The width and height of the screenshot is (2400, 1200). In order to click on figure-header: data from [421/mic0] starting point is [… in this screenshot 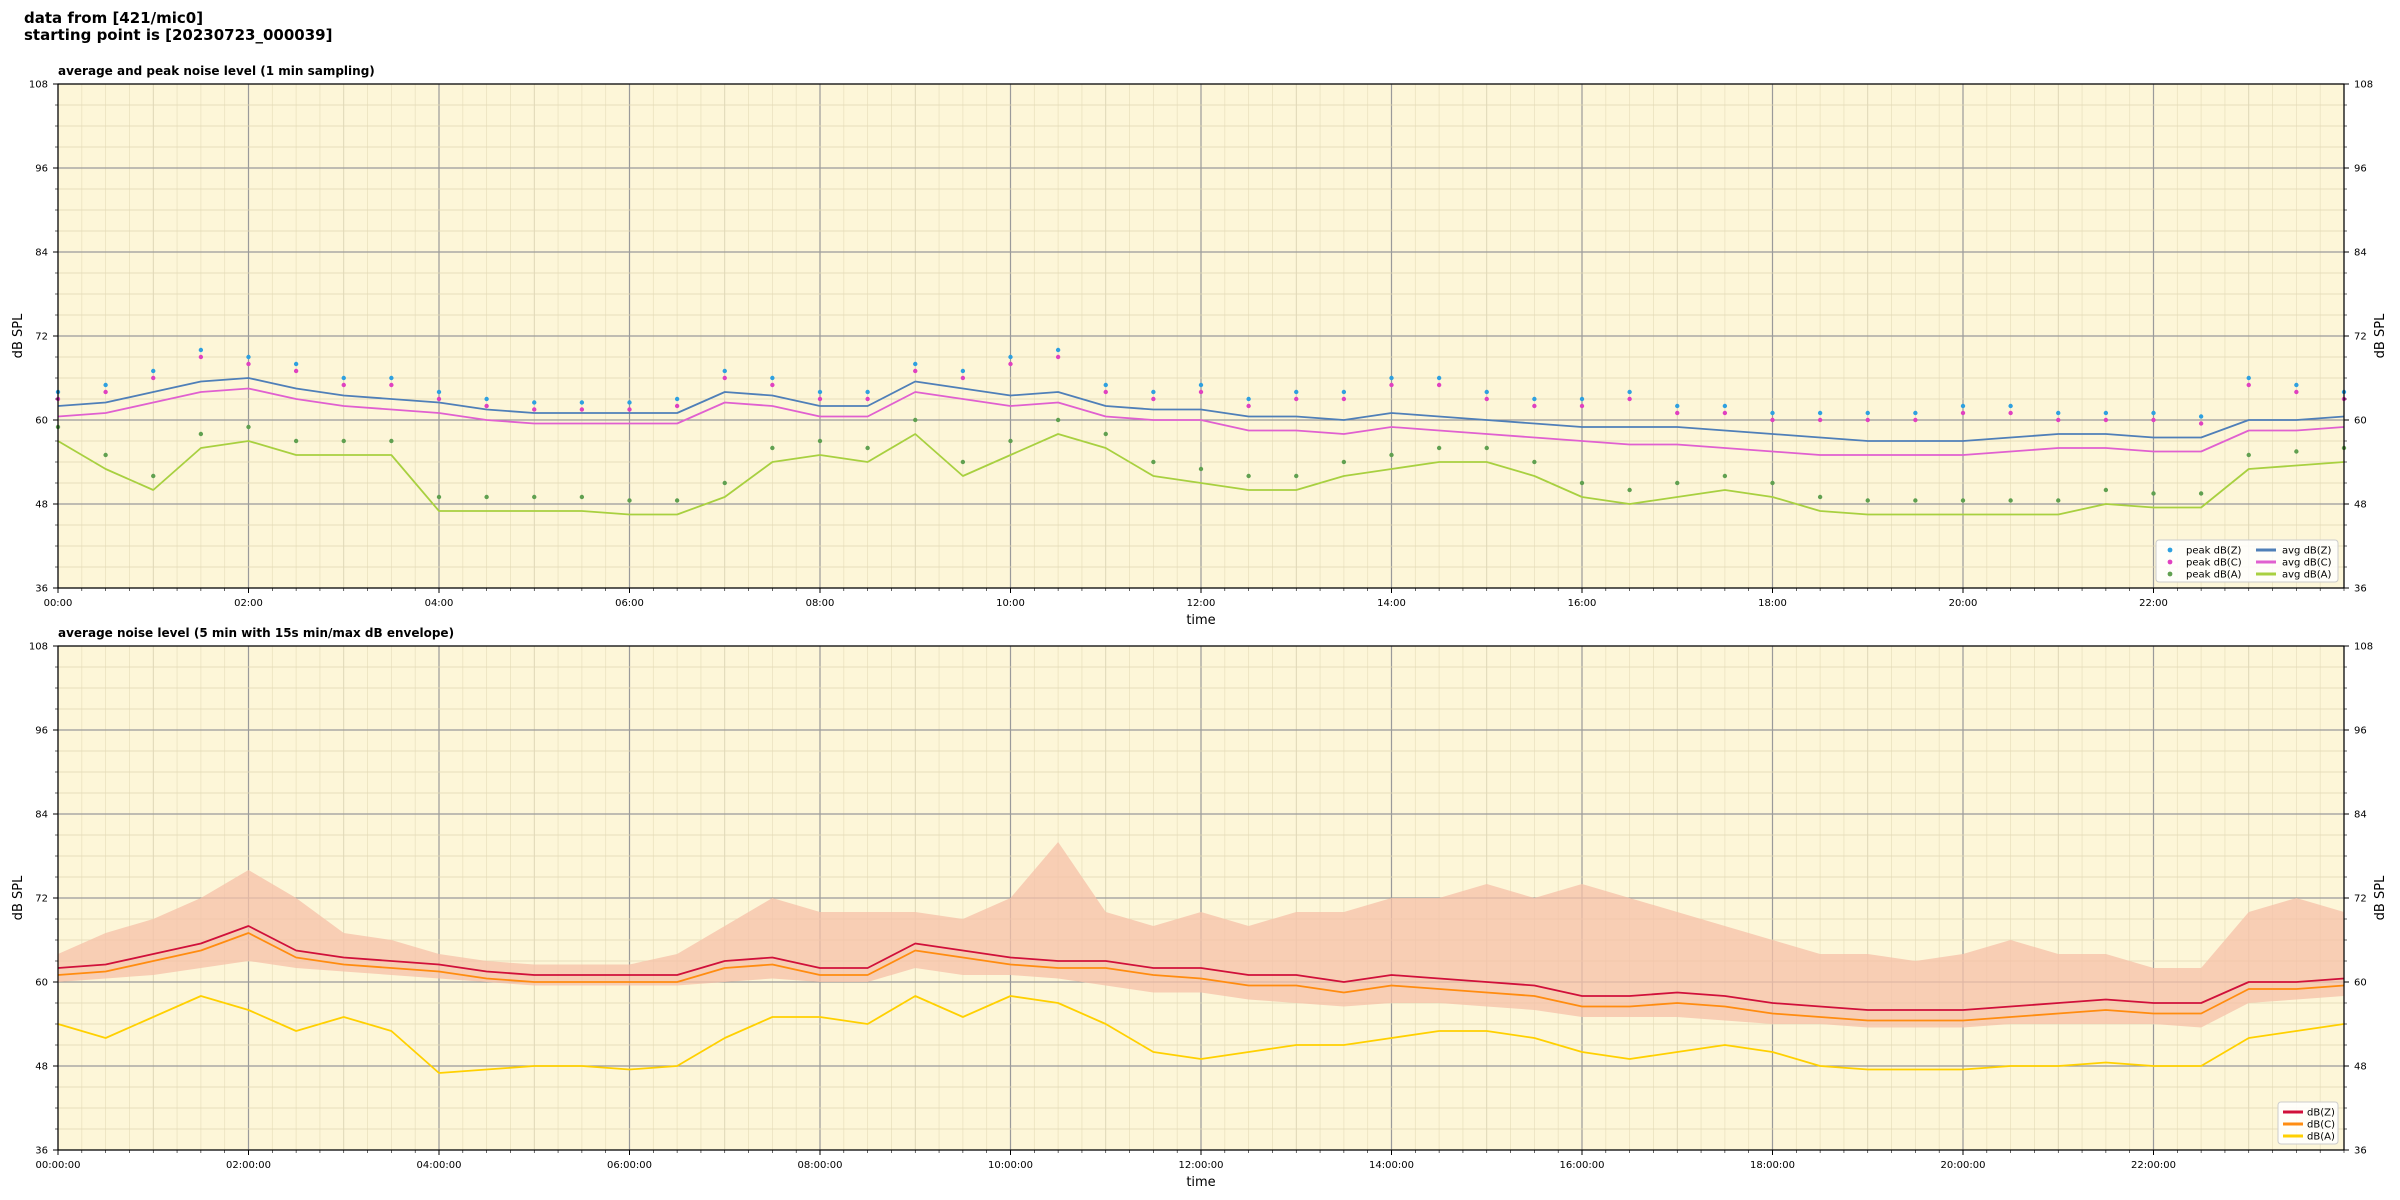, I will do `click(178, 27)`.